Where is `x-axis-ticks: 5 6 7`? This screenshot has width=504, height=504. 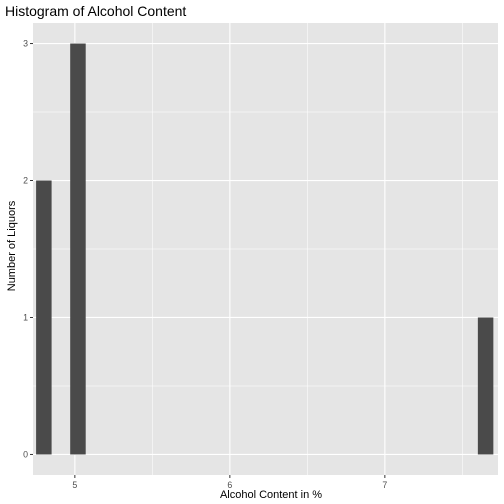 x-axis-ticks: 5 6 7 is located at coordinates (229, 482).